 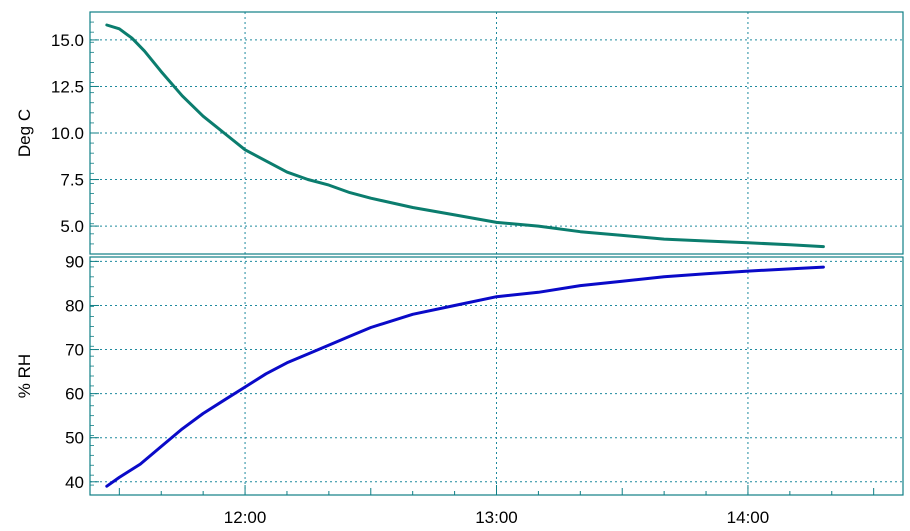 What do you see at coordinates (72, 180) in the screenshot?
I see `temperature-y-tick-label: 7.5` at bounding box center [72, 180].